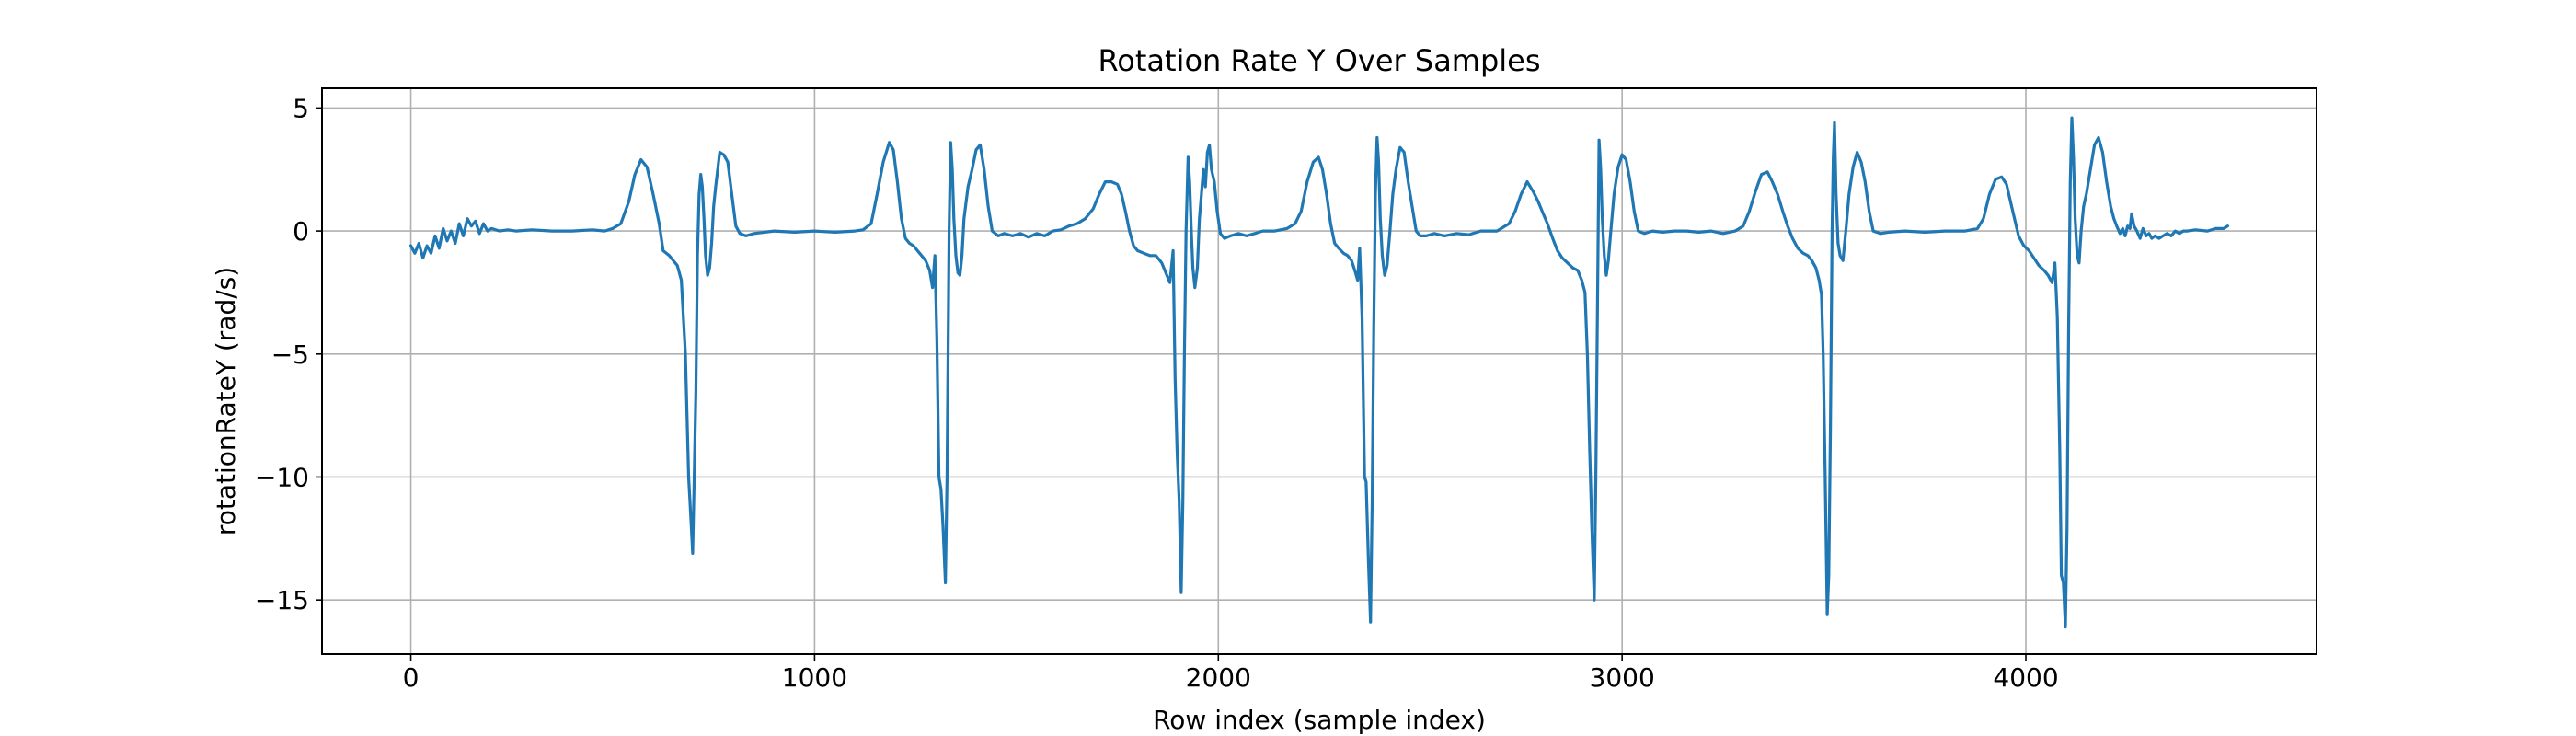  What do you see at coordinates (301, 231) in the screenshot?
I see `y-tick-label: 0` at bounding box center [301, 231].